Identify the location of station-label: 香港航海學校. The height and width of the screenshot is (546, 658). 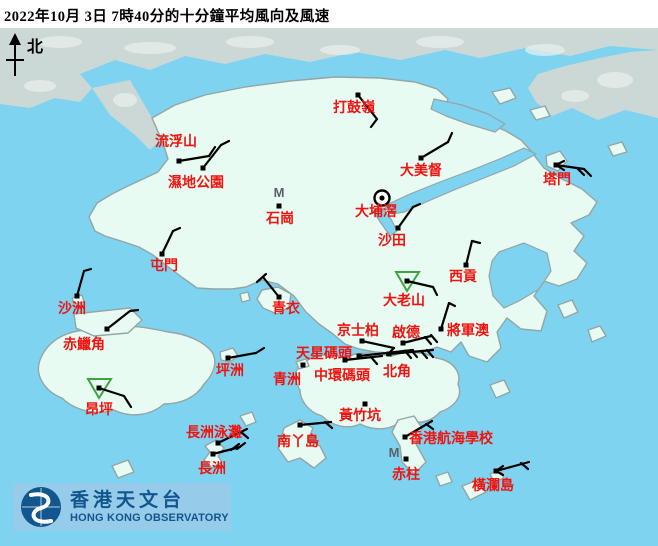
(451, 438).